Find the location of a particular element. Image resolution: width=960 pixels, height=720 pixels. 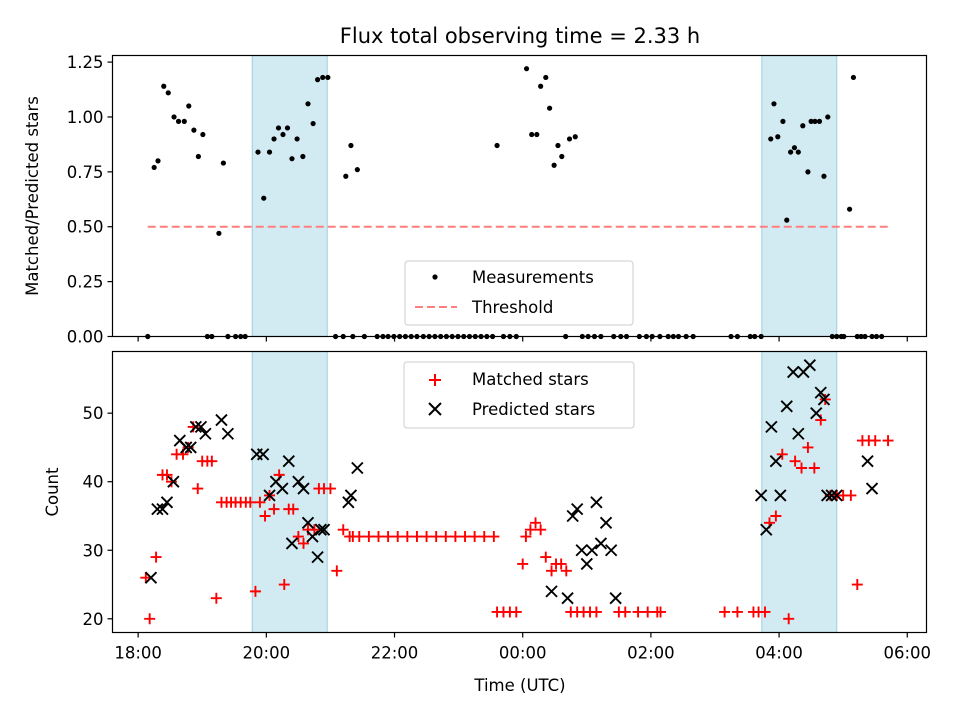

top-x-ticks is located at coordinates (522, 339).